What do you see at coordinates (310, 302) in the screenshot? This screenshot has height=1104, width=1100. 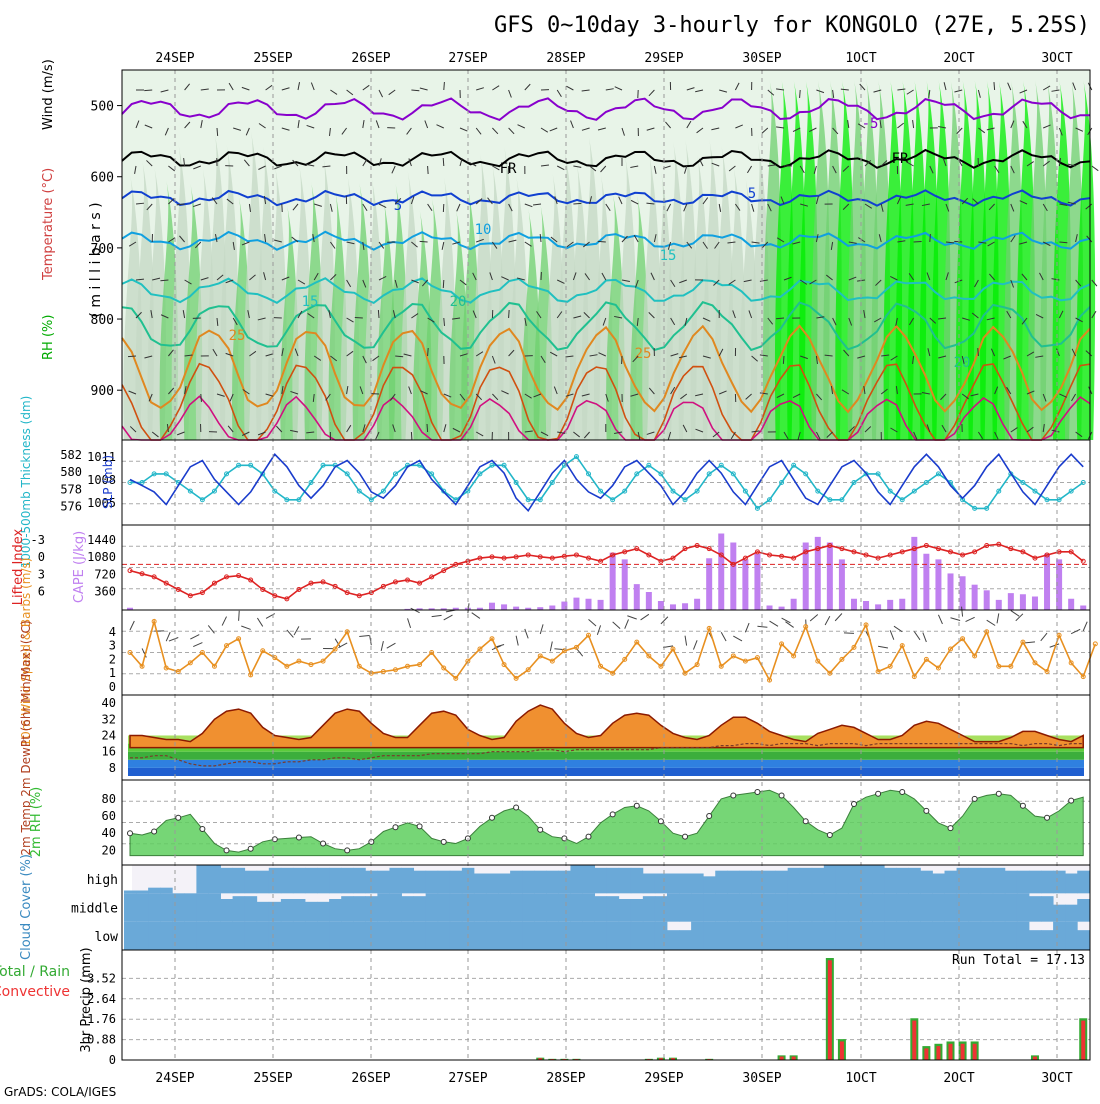 I see `contour-label: 15` at bounding box center [310, 302].